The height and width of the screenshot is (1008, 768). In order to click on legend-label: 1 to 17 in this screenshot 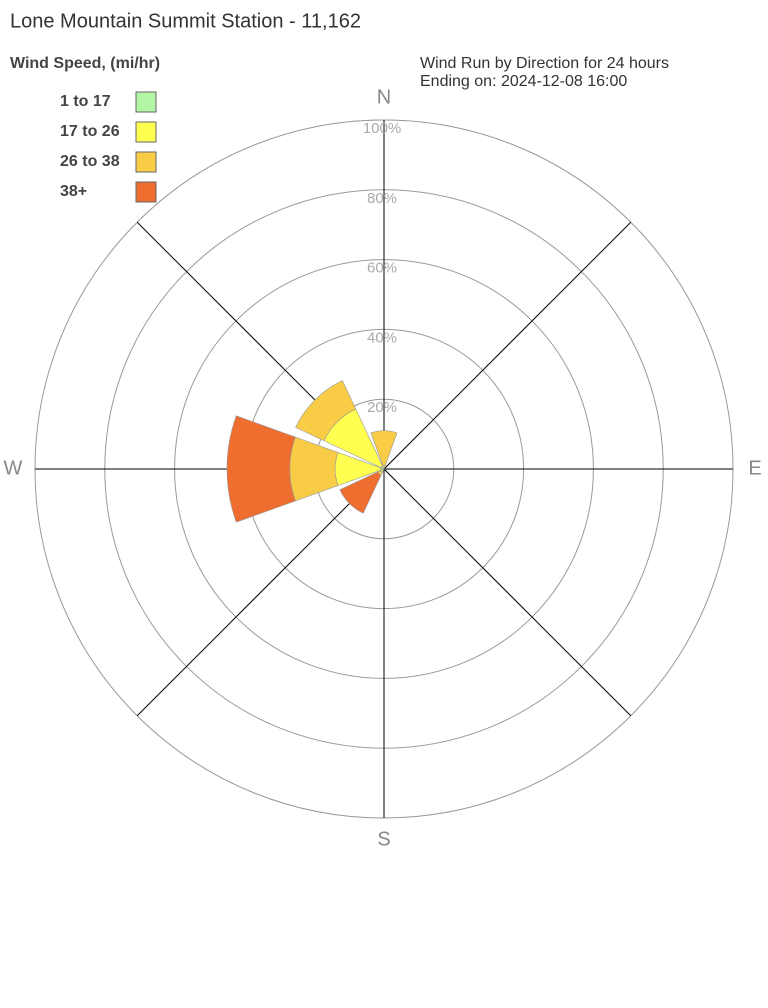, I will do `click(85, 101)`.